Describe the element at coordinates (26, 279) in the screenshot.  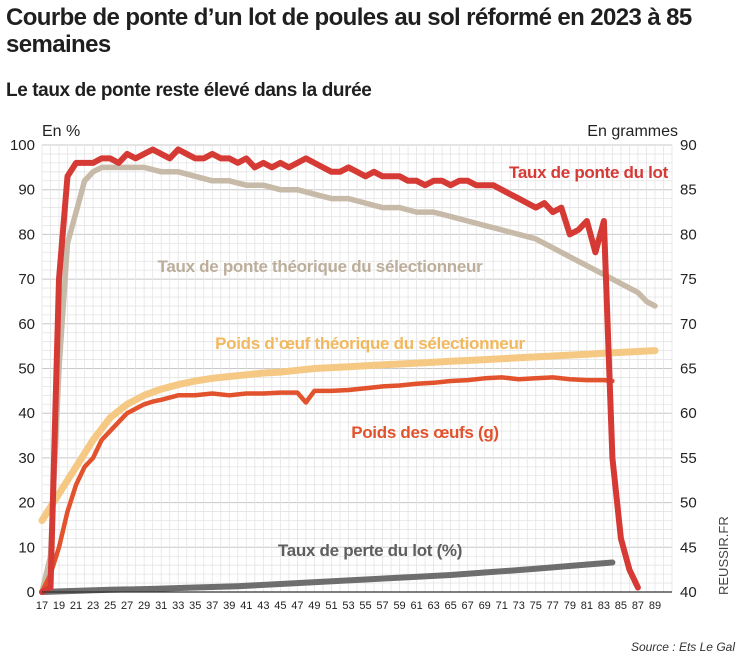
I see `y-tick-label-left: 70` at that location.